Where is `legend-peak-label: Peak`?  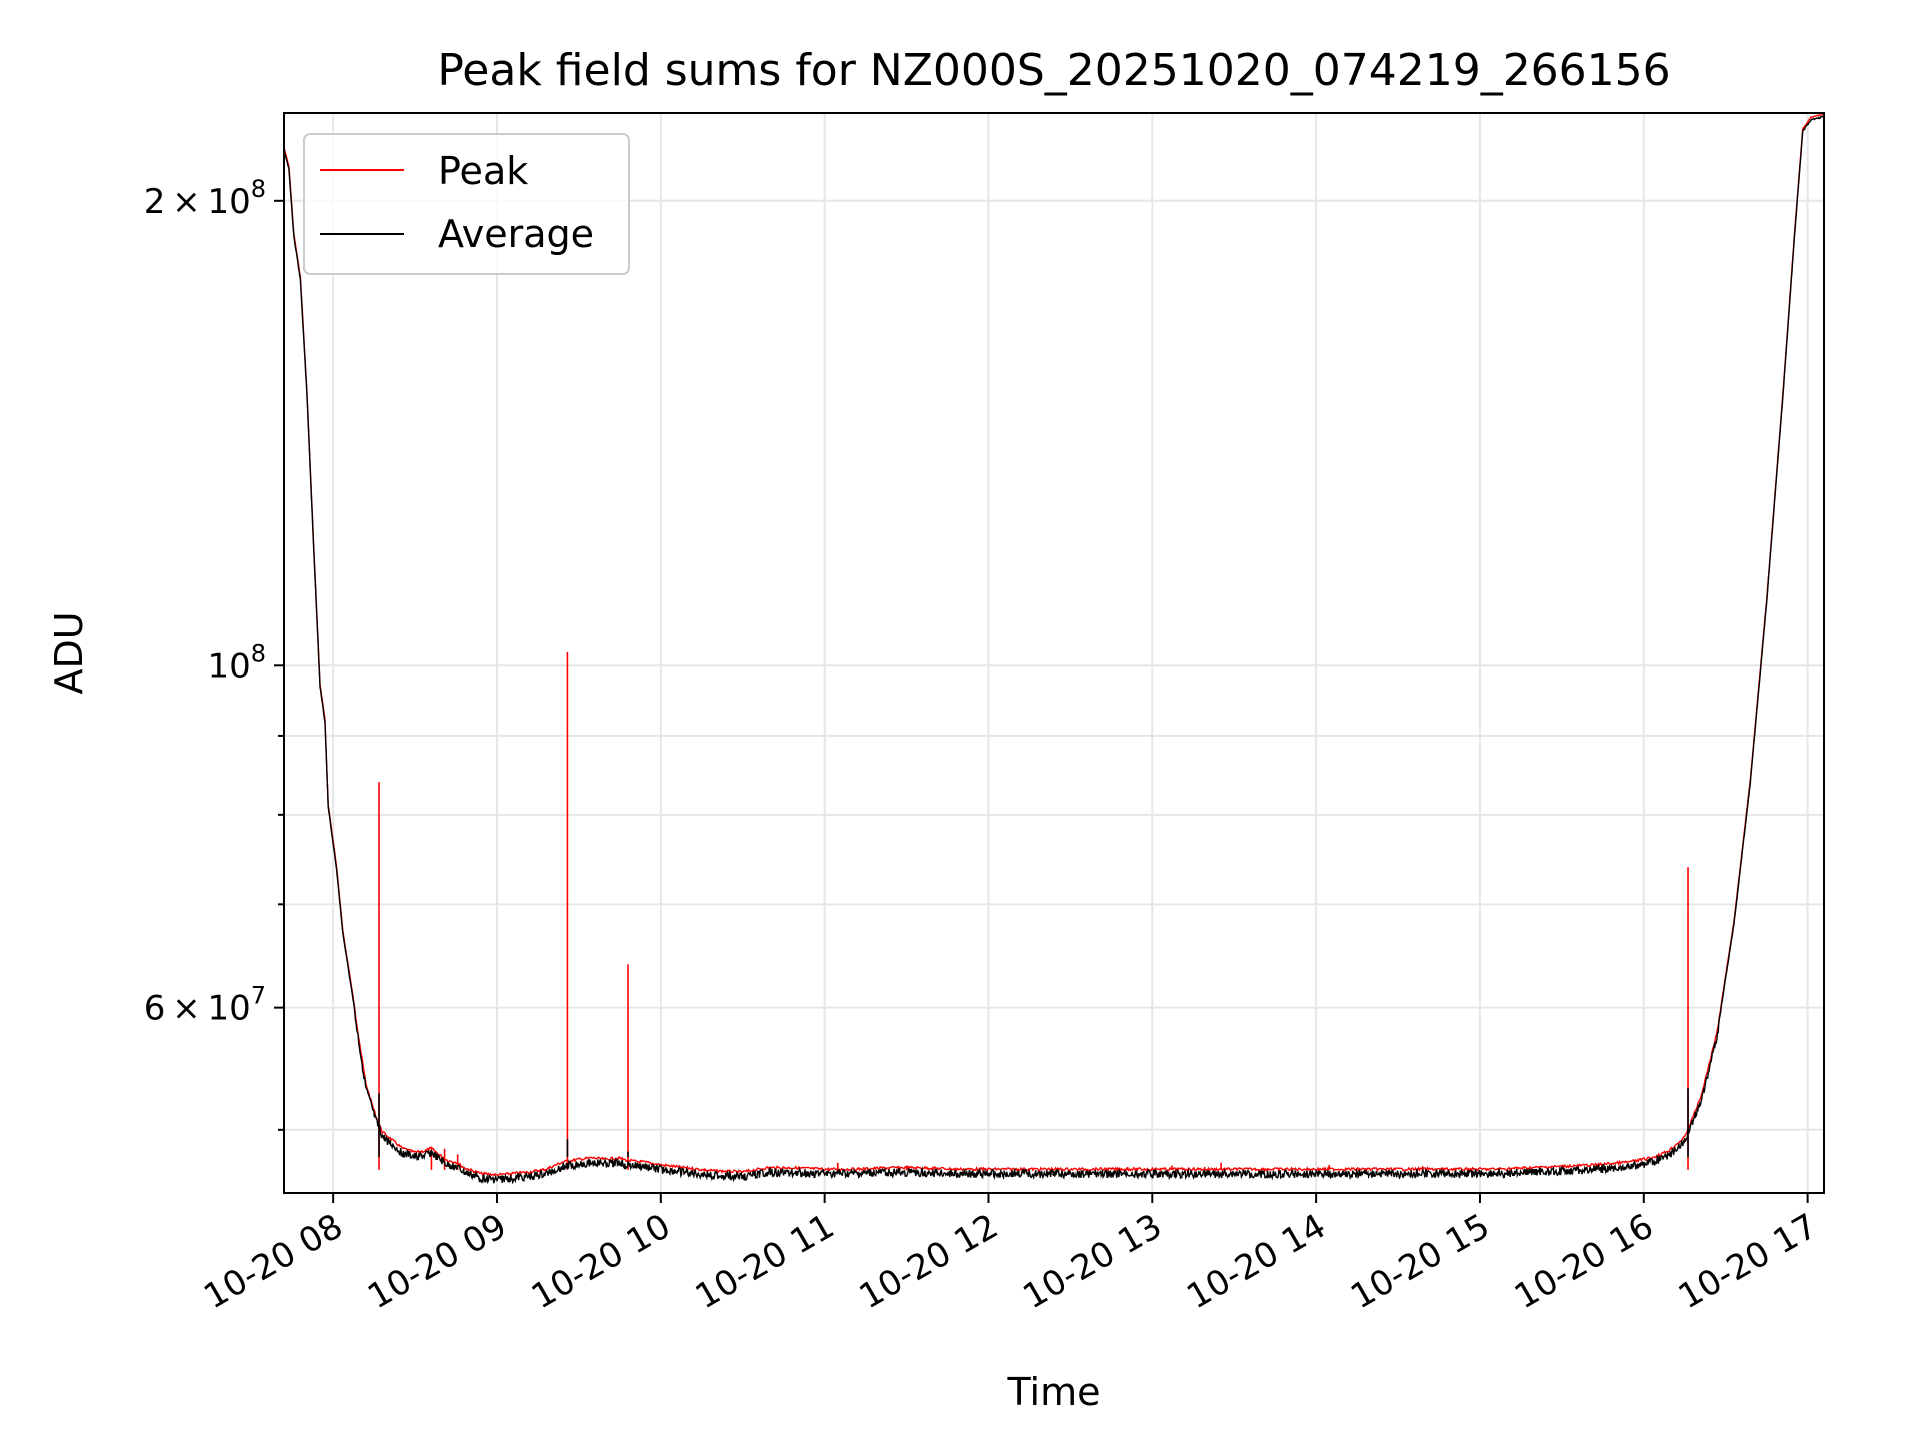
legend-peak-label: Peak is located at coordinates (483, 171).